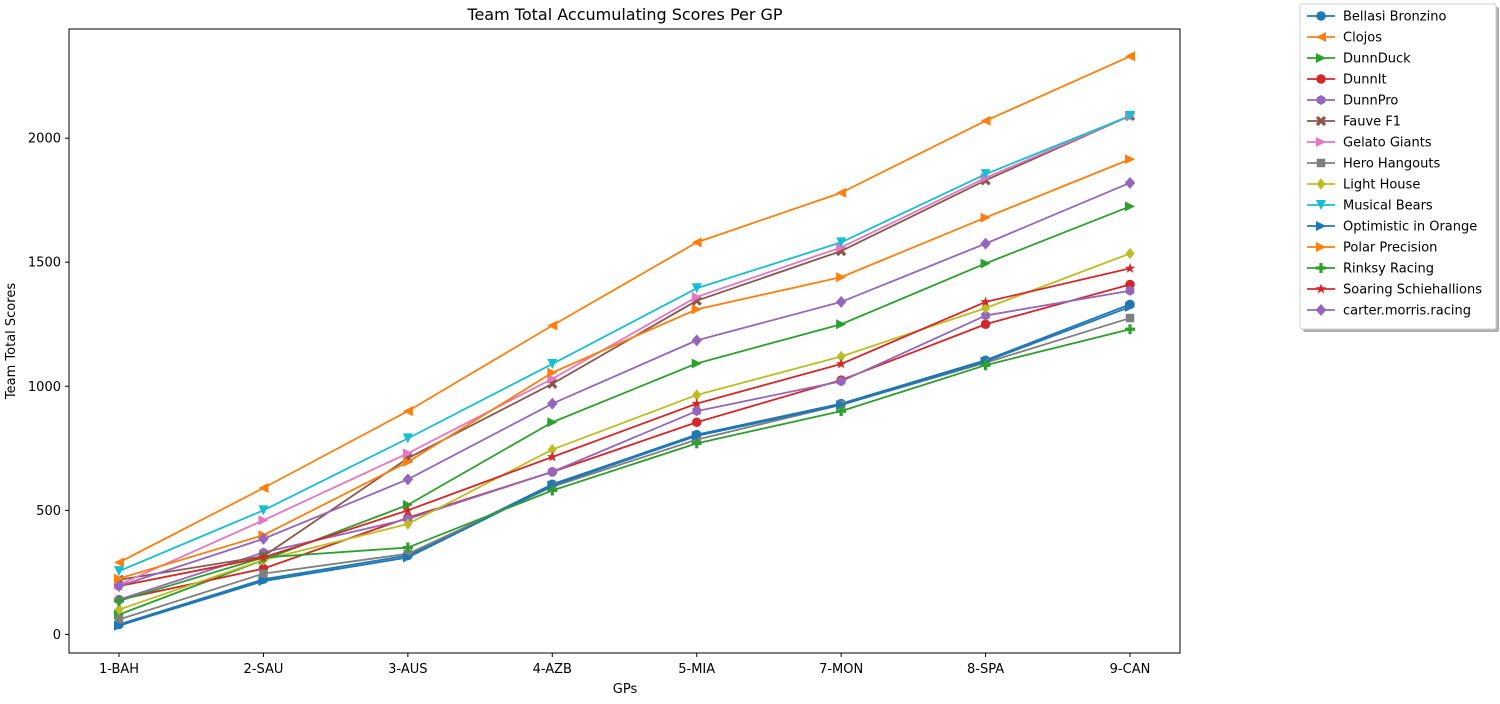 Image resolution: width=1500 pixels, height=704 pixels. I want to click on legend-box, so click(1398, 166).